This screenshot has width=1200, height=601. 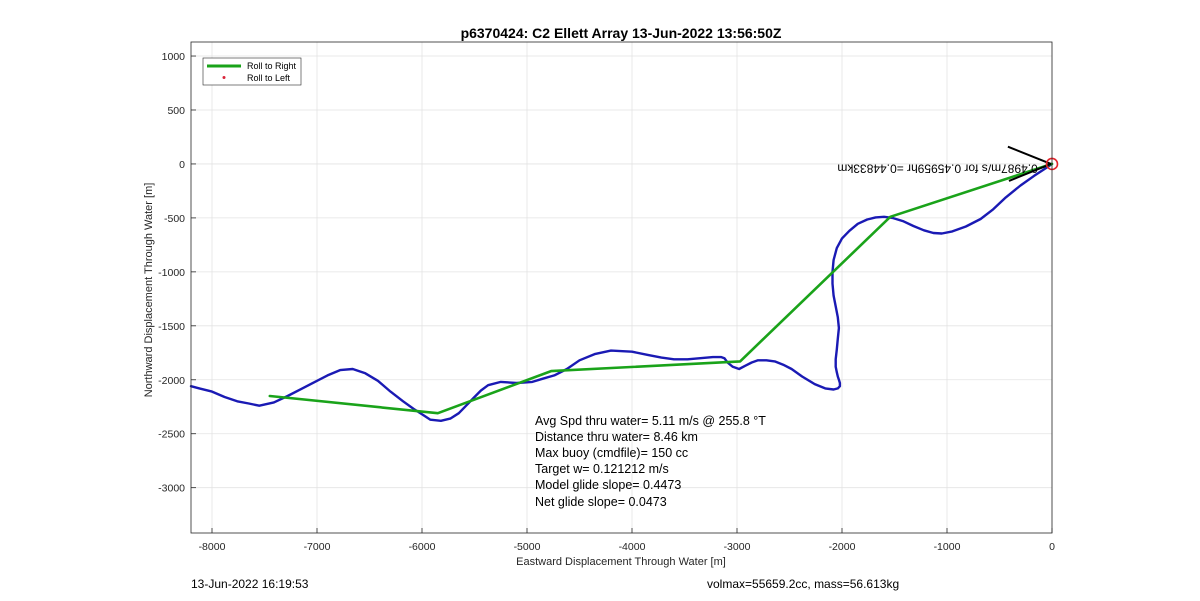 What do you see at coordinates (174, 57) in the screenshot?
I see `y-tick-label: 1000` at bounding box center [174, 57].